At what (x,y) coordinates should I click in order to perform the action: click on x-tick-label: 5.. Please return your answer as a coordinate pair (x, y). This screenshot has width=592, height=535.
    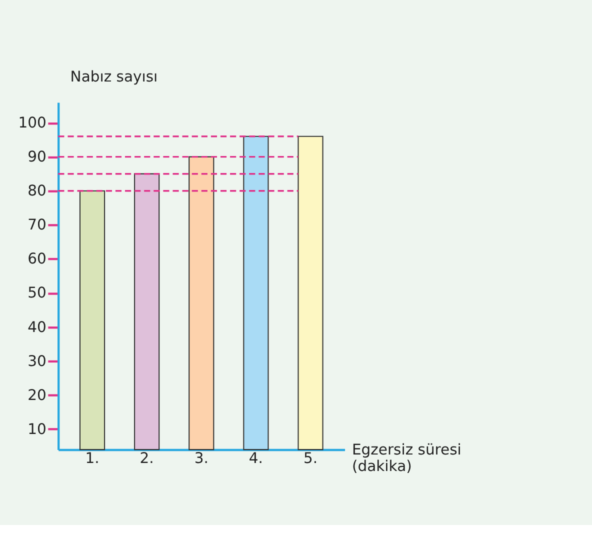
    Looking at the image, I should click on (310, 459).